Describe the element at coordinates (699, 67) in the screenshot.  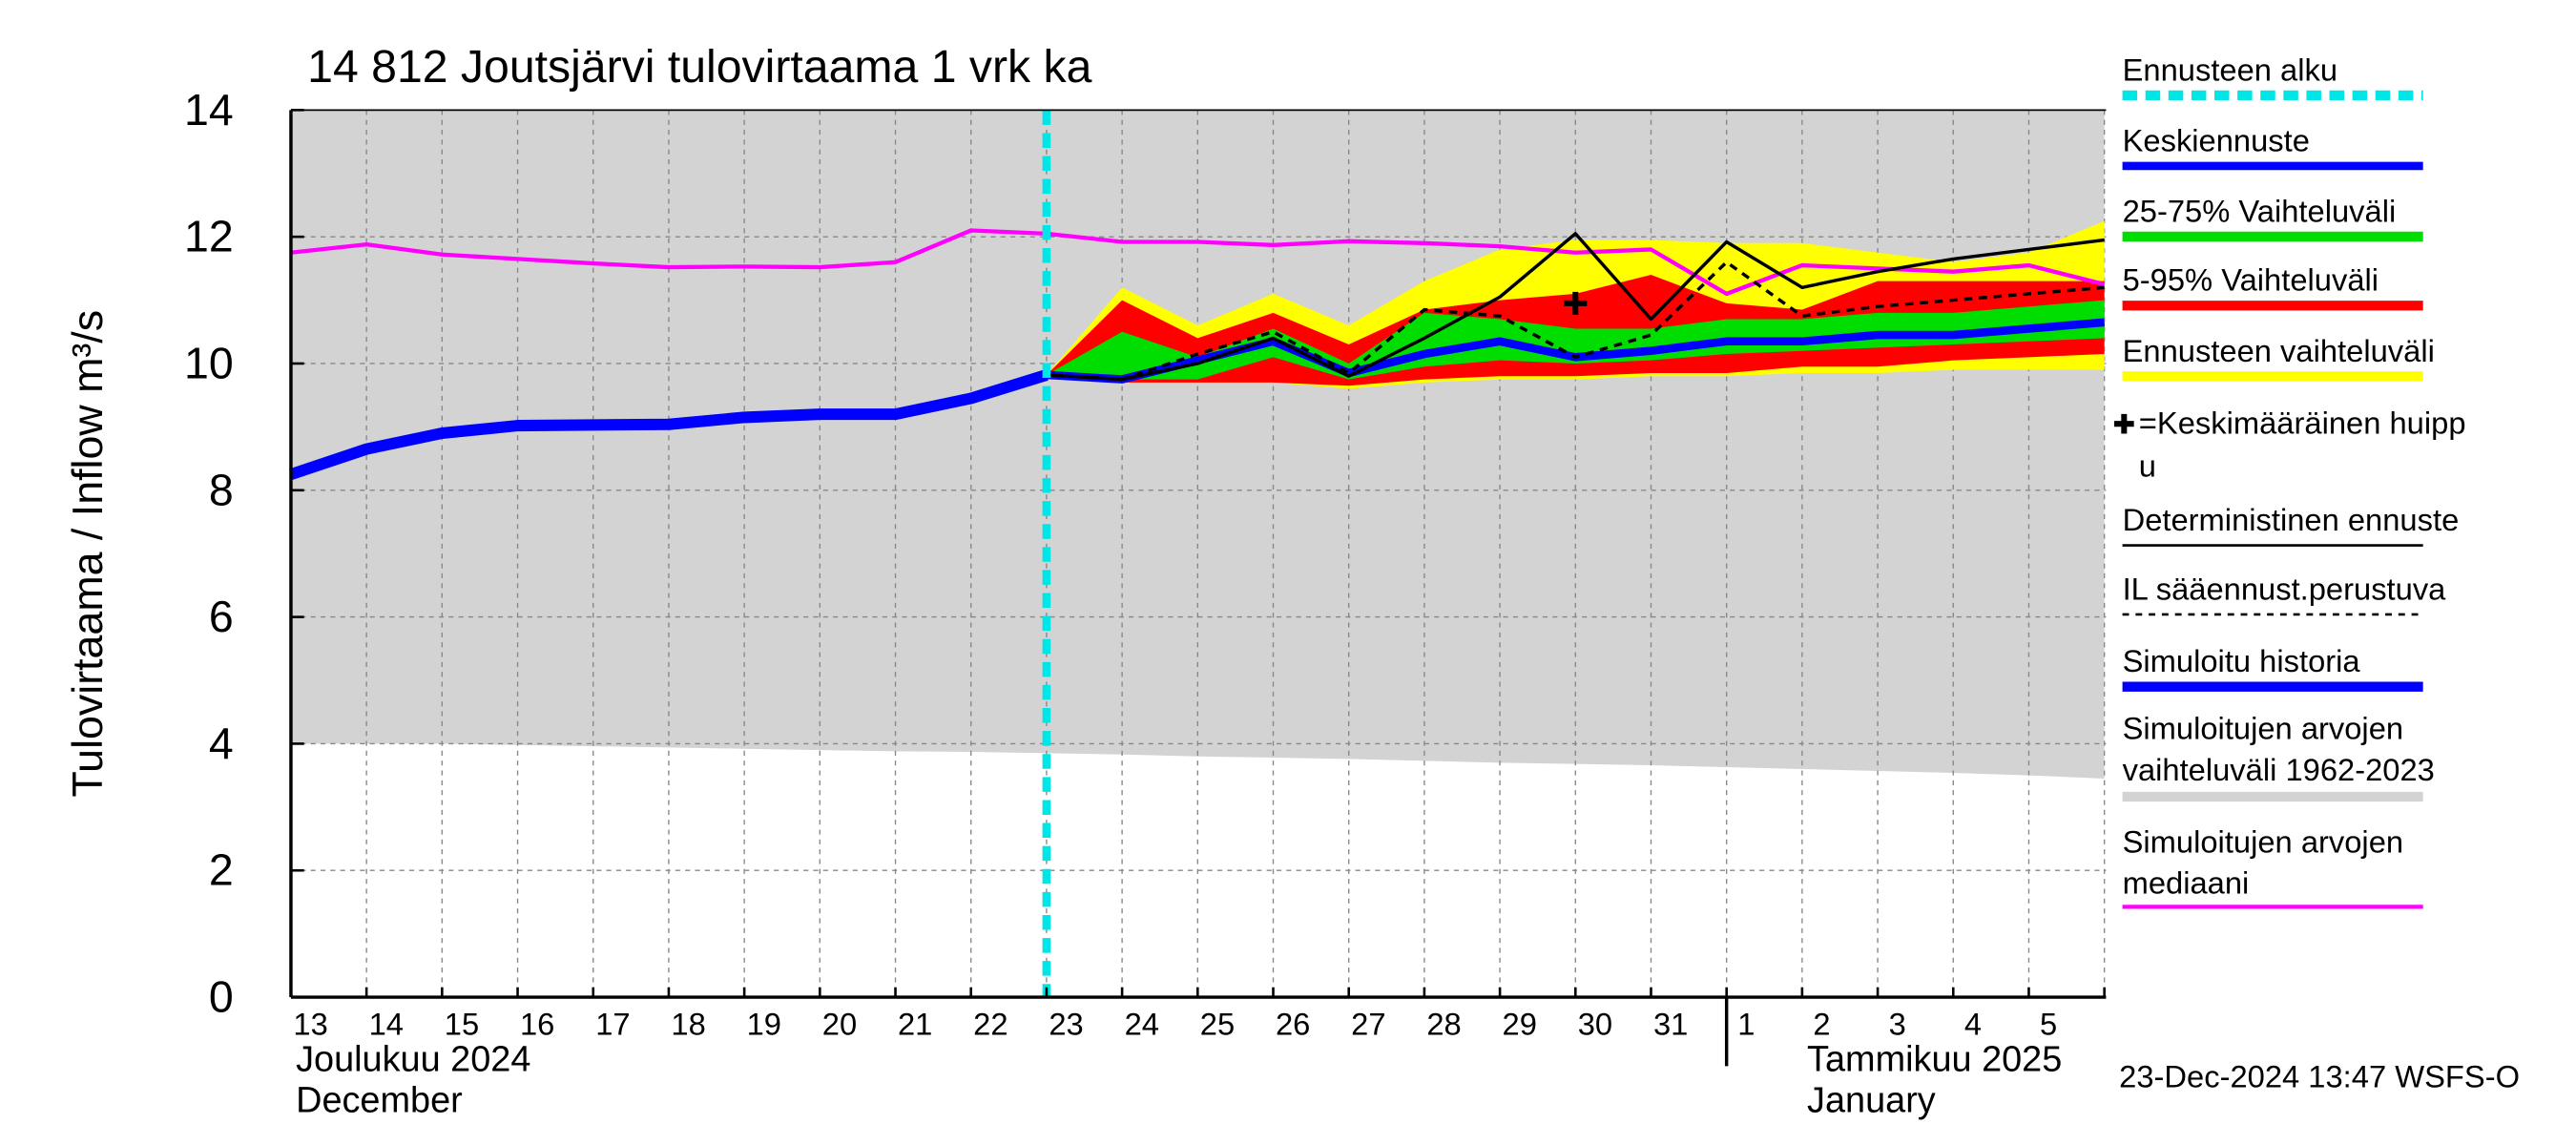
I see `chart-title: 14 812 Joutsjärvi tulovirtaama 1 vrk ka` at that location.